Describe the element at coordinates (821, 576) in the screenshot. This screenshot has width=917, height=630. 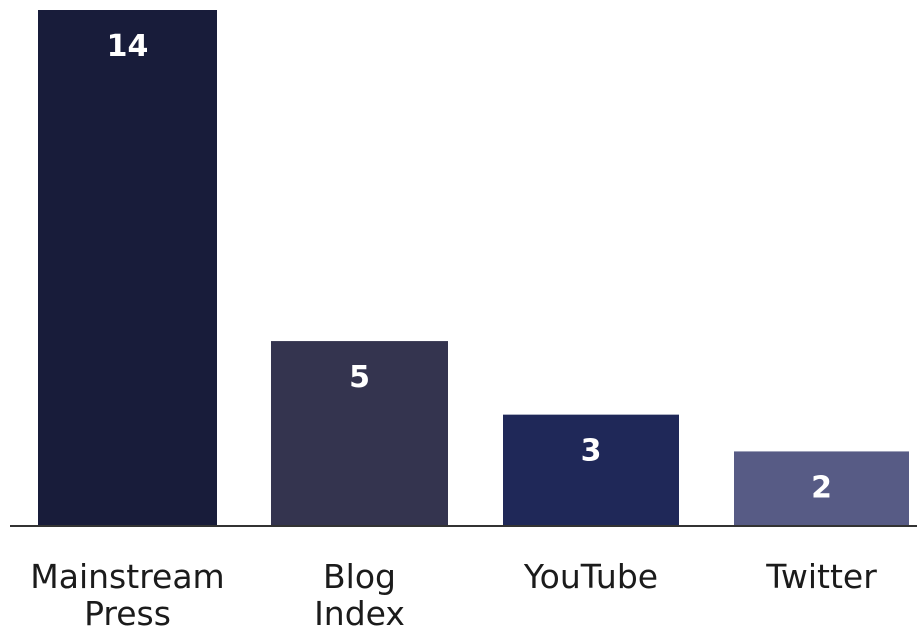
I see `category-label: Twitter` at that location.